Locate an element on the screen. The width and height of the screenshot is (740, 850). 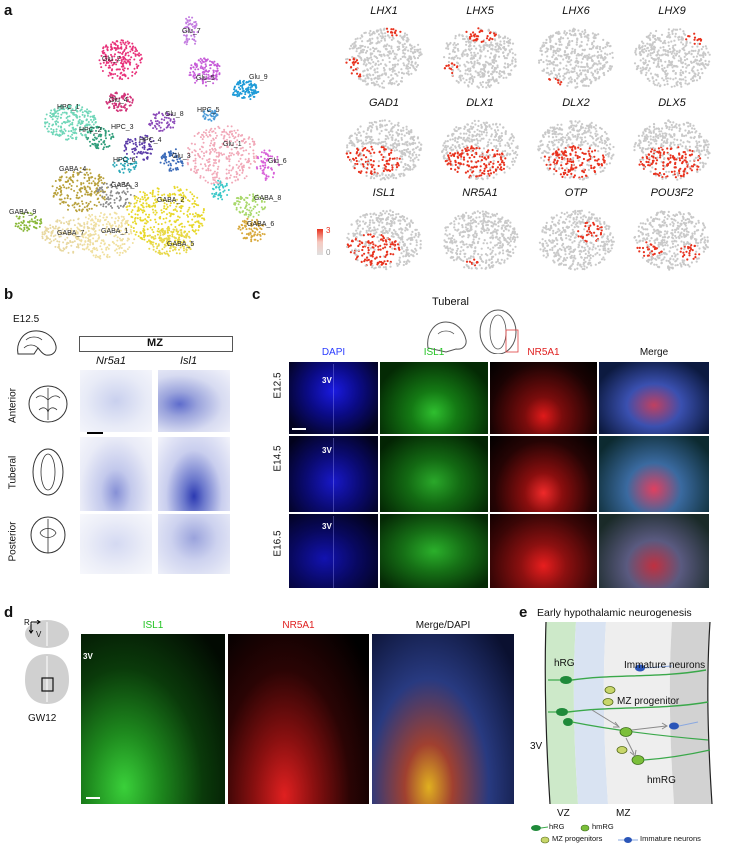
label-immature-neurons: Immature neurons is located at coordinates (665, 665).